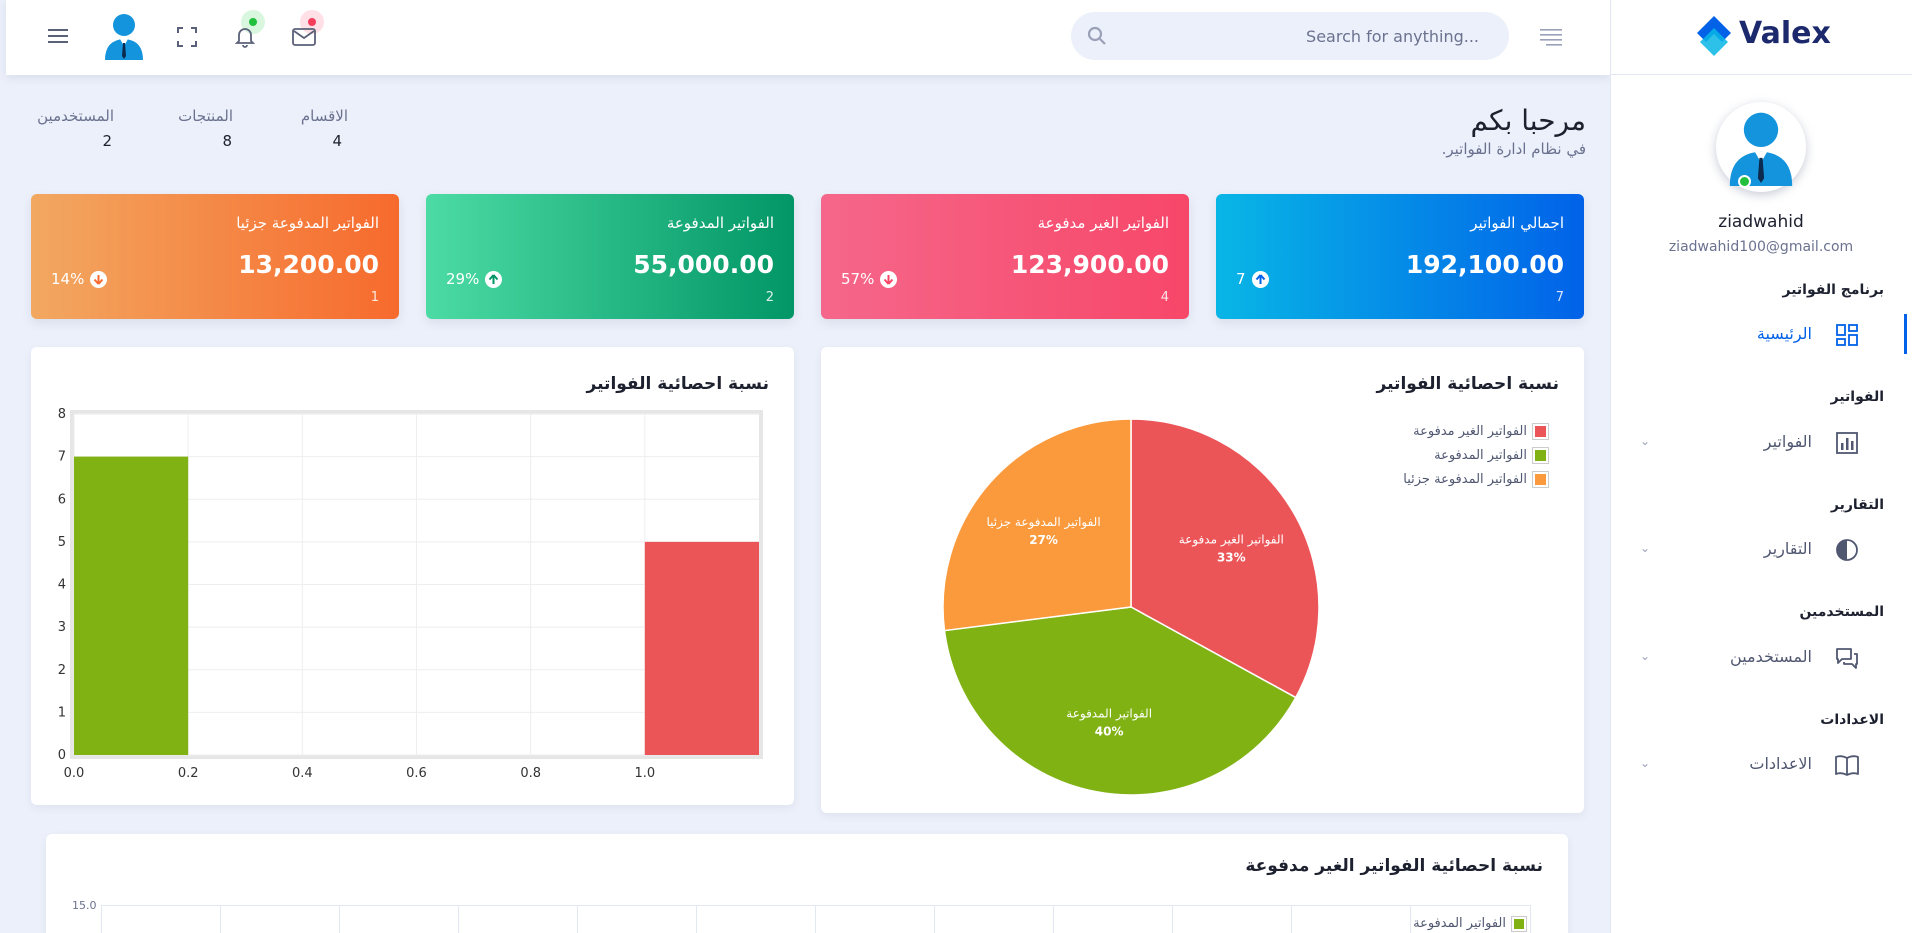 The height and width of the screenshot is (933, 1912). Describe the element at coordinates (858, 279) in the screenshot. I see `card-change-value: 57%` at that location.